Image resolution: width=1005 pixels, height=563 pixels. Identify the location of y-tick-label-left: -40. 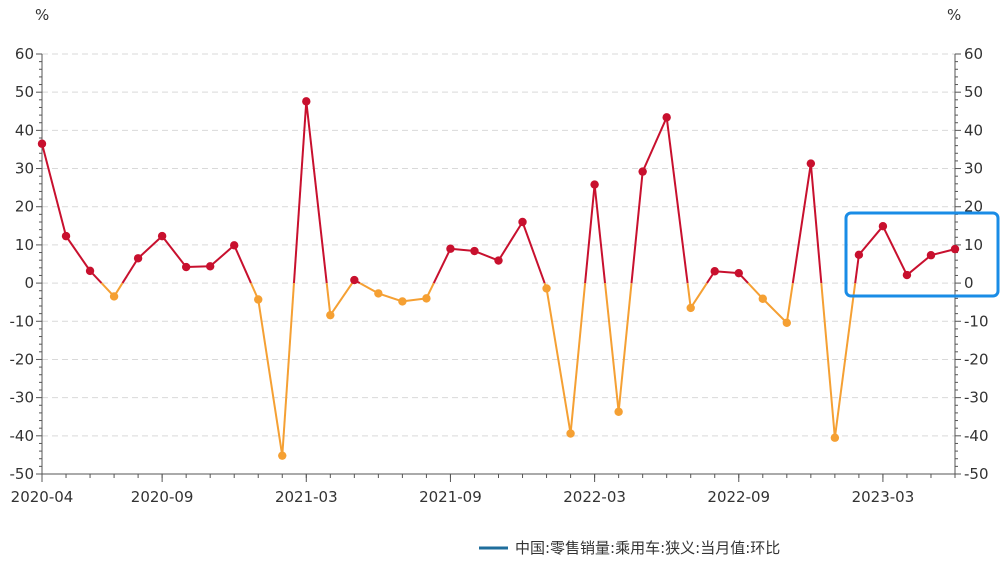
(22, 436).